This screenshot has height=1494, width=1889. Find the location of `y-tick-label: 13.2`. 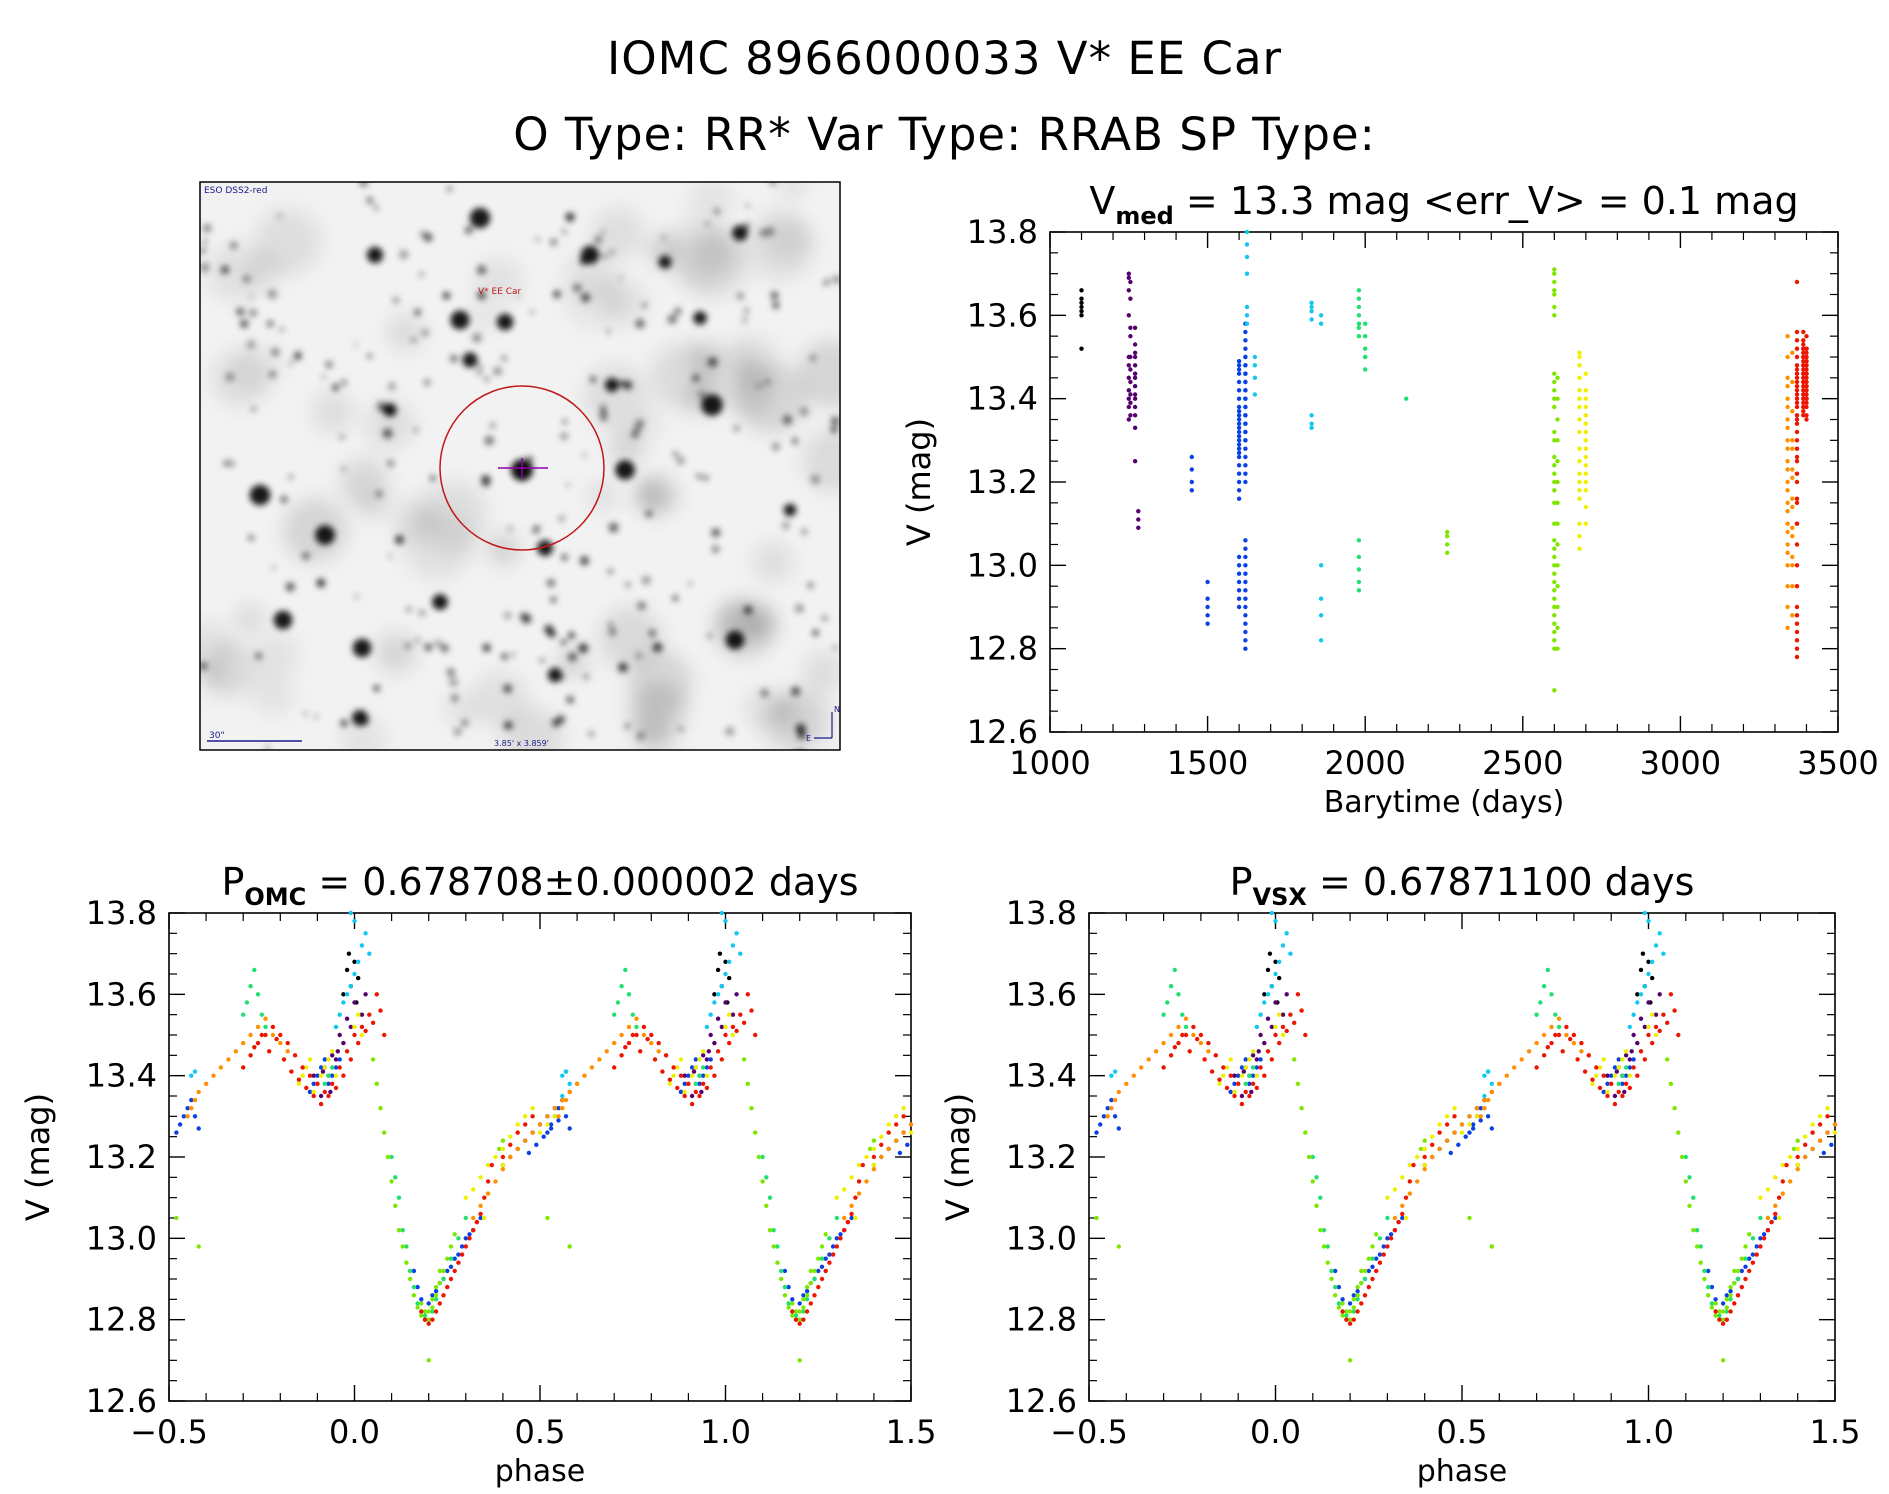

y-tick-label: 13.2 is located at coordinates (1041, 1157).